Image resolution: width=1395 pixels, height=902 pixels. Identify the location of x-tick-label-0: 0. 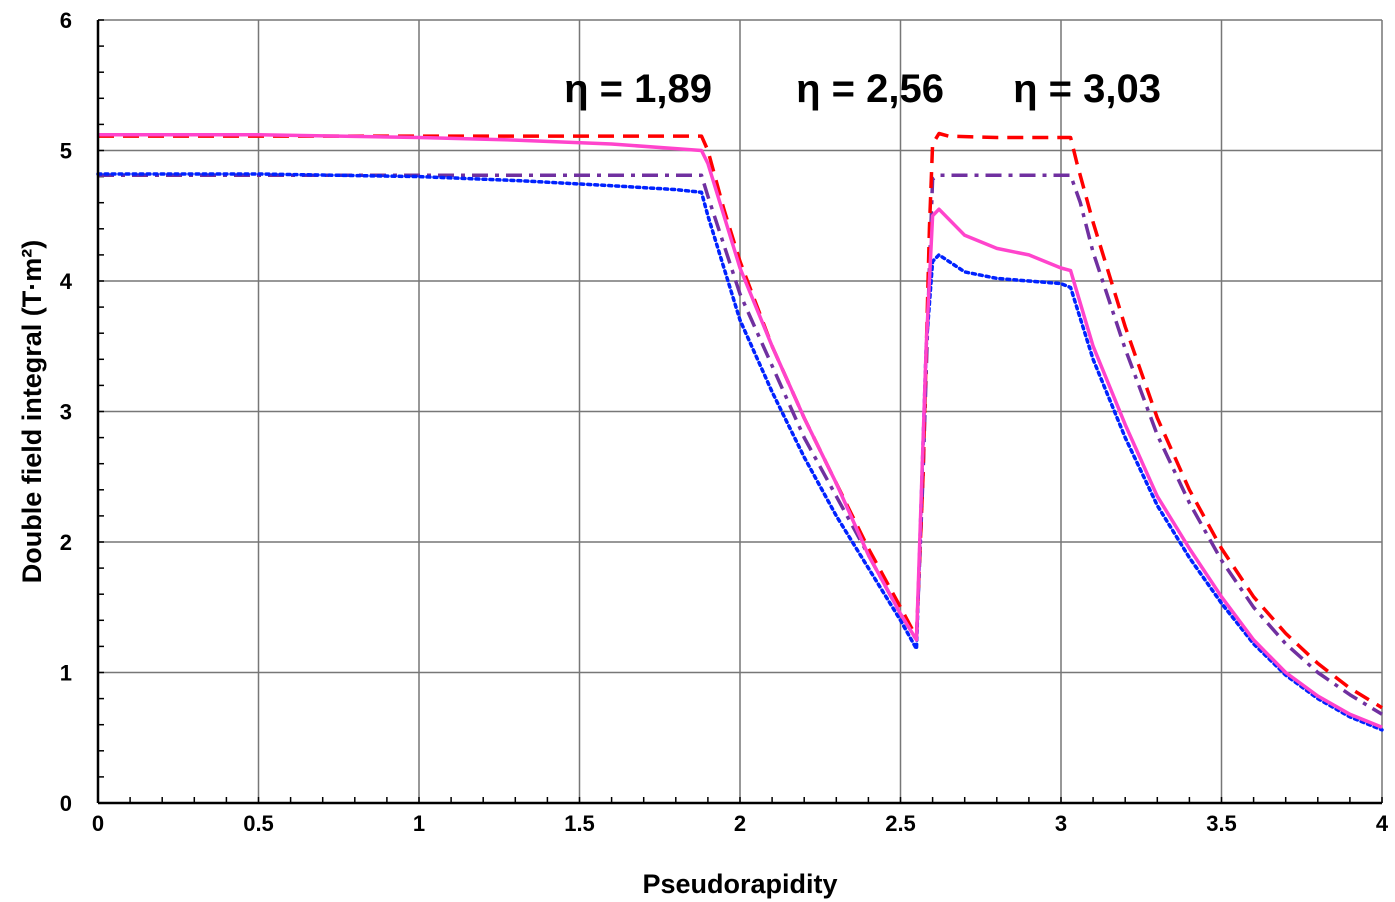
(98, 823).